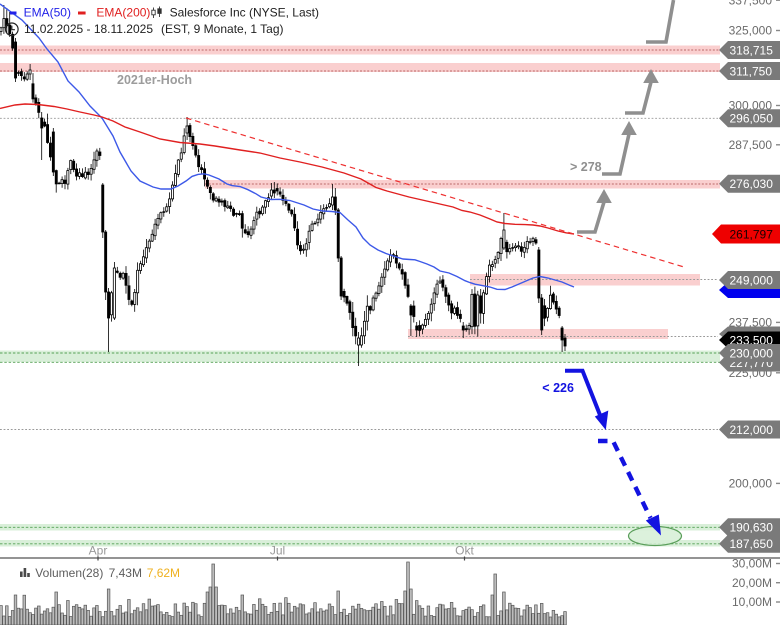 The height and width of the screenshot is (630, 780). What do you see at coordinates (752, 353) in the screenshot?
I see `svg-text: 230,000` at bounding box center [752, 353].